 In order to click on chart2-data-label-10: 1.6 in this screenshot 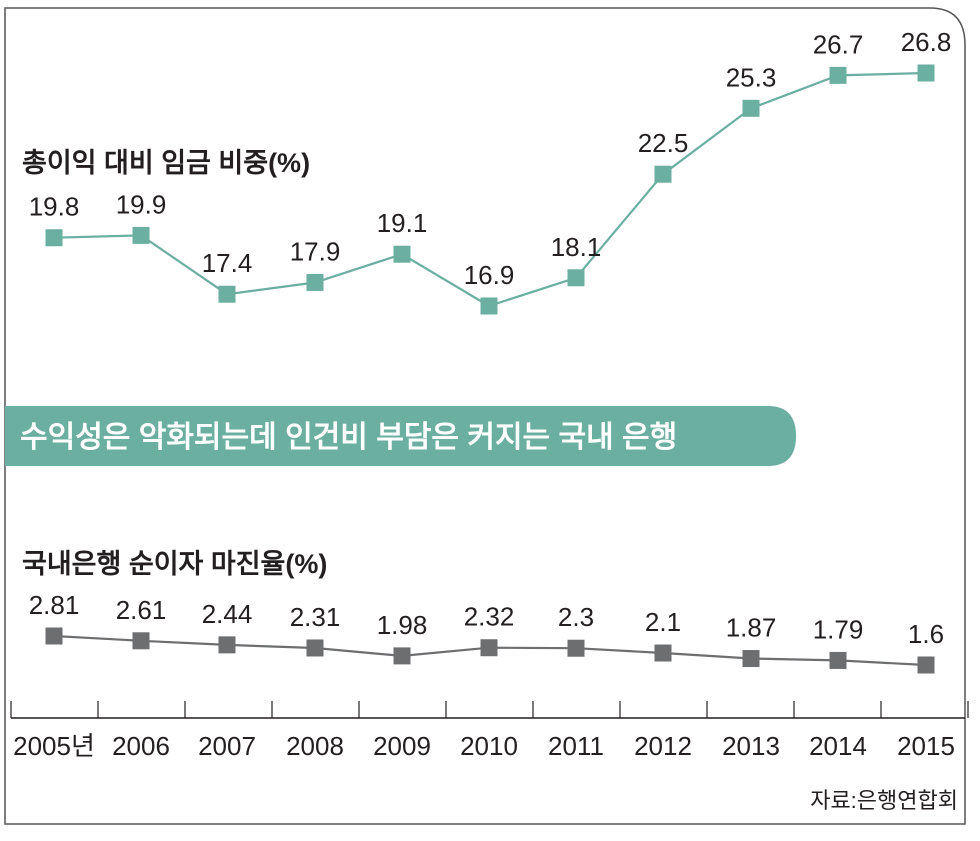, I will do `click(926, 634)`.